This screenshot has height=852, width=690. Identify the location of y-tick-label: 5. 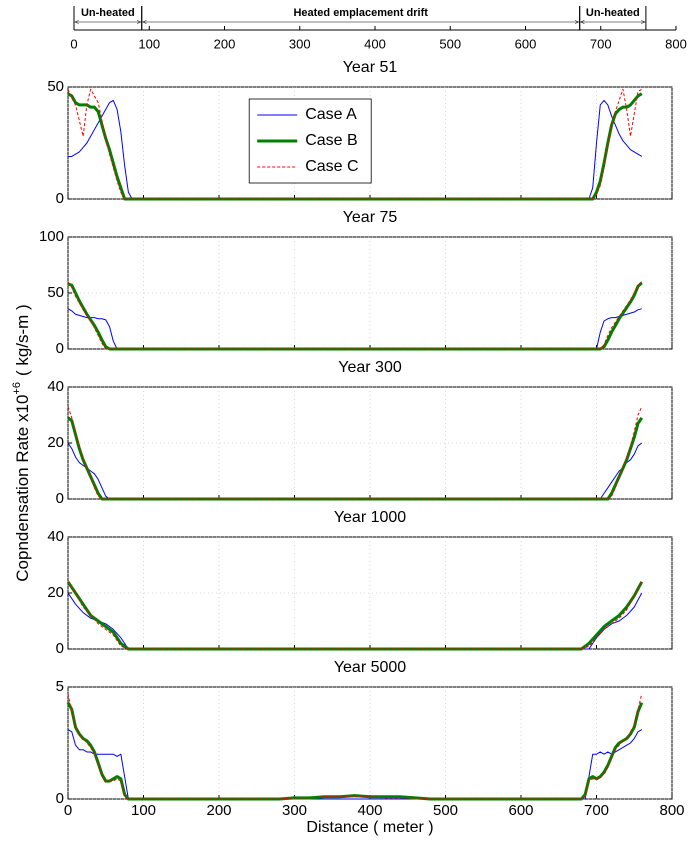
(60, 686).